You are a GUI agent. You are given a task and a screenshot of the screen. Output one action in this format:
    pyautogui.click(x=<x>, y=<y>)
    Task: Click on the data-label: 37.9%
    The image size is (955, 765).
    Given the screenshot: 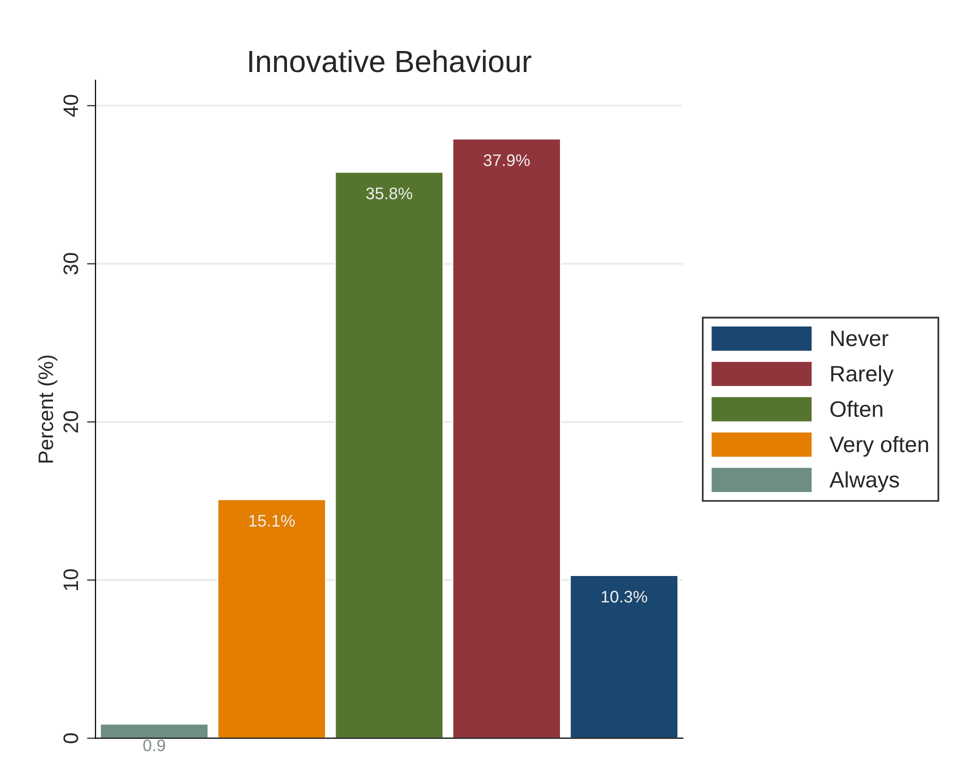 What is the action you would take?
    pyautogui.click(x=507, y=160)
    